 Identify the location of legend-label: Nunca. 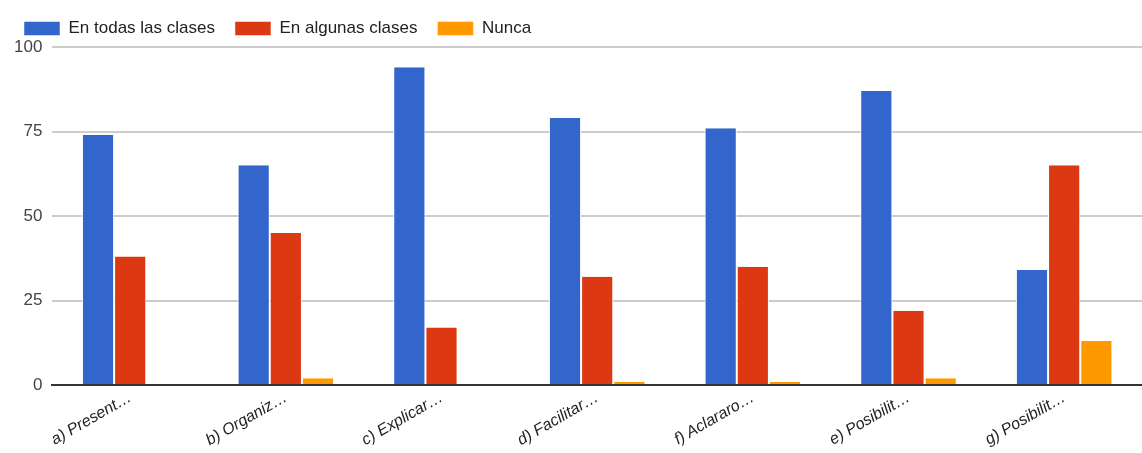
(506, 28).